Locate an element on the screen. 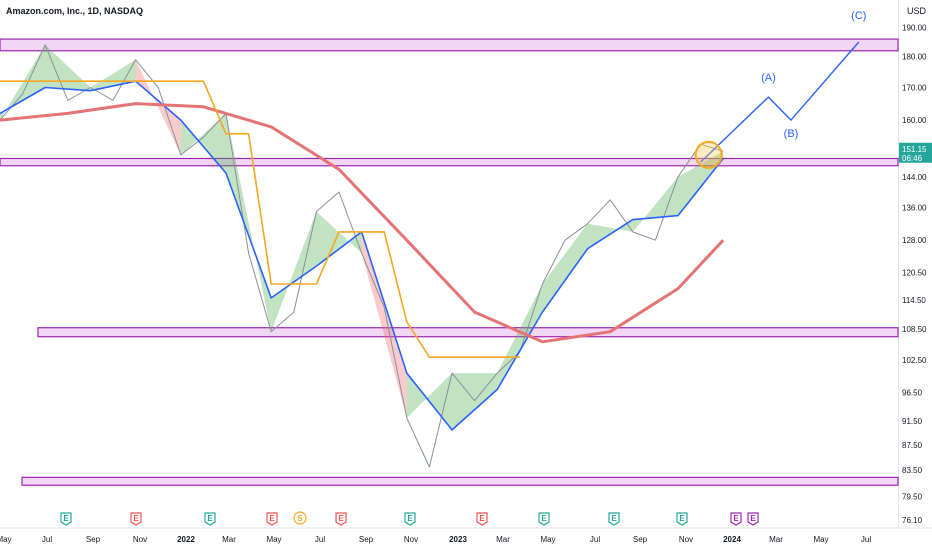 This screenshot has height=550, width=932. y-tick-label: 136.00 is located at coordinates (914, 208).